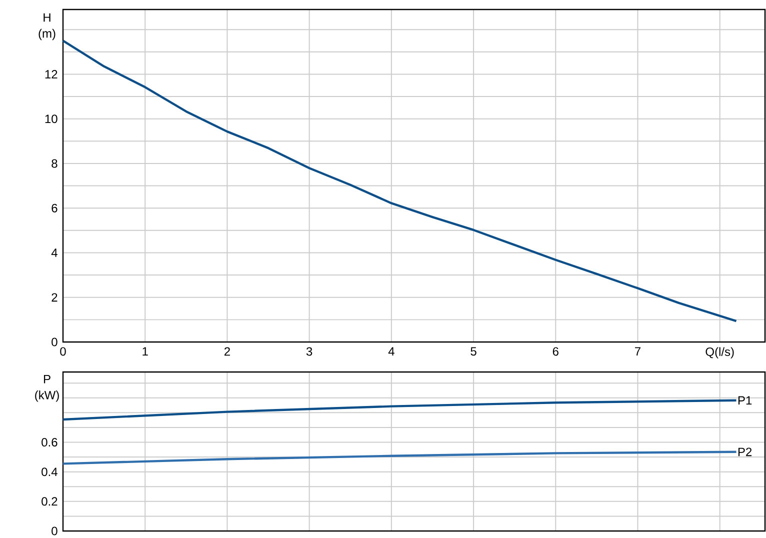 The width and height of the screenshot is (766, 538). I want to click on x-tick-label: 6, so click(555, 351).